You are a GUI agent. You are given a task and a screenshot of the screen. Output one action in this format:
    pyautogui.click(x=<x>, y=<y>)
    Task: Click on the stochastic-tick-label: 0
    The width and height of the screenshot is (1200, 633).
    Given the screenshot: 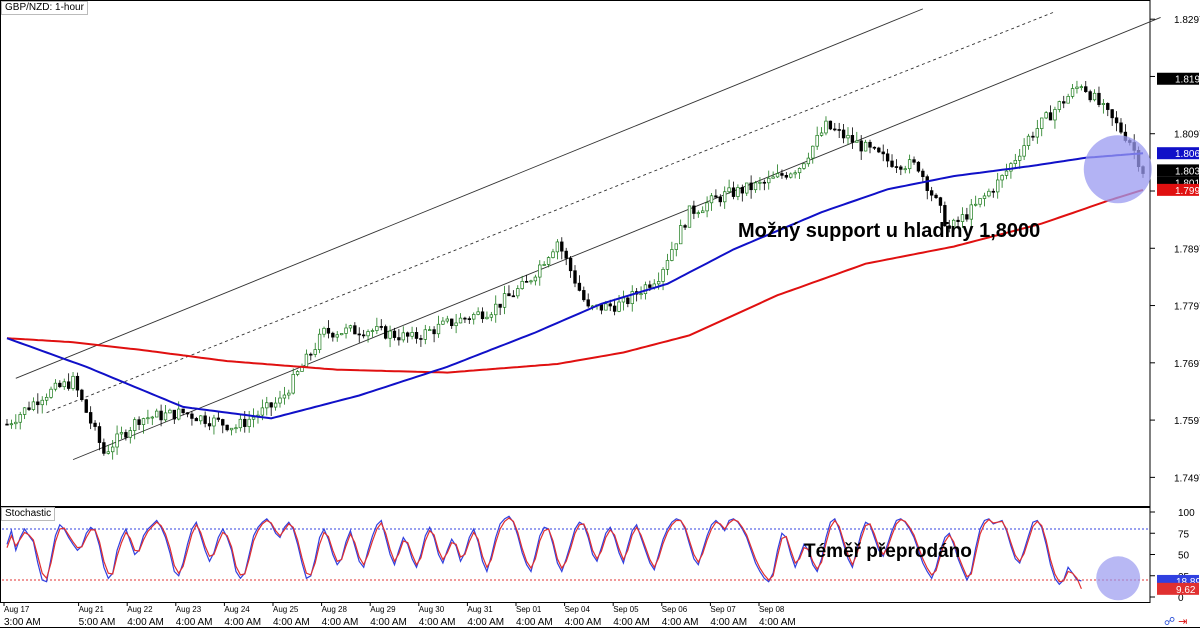 What is the action you would take?
    pyautogui.click(x=1181, y=598)
    